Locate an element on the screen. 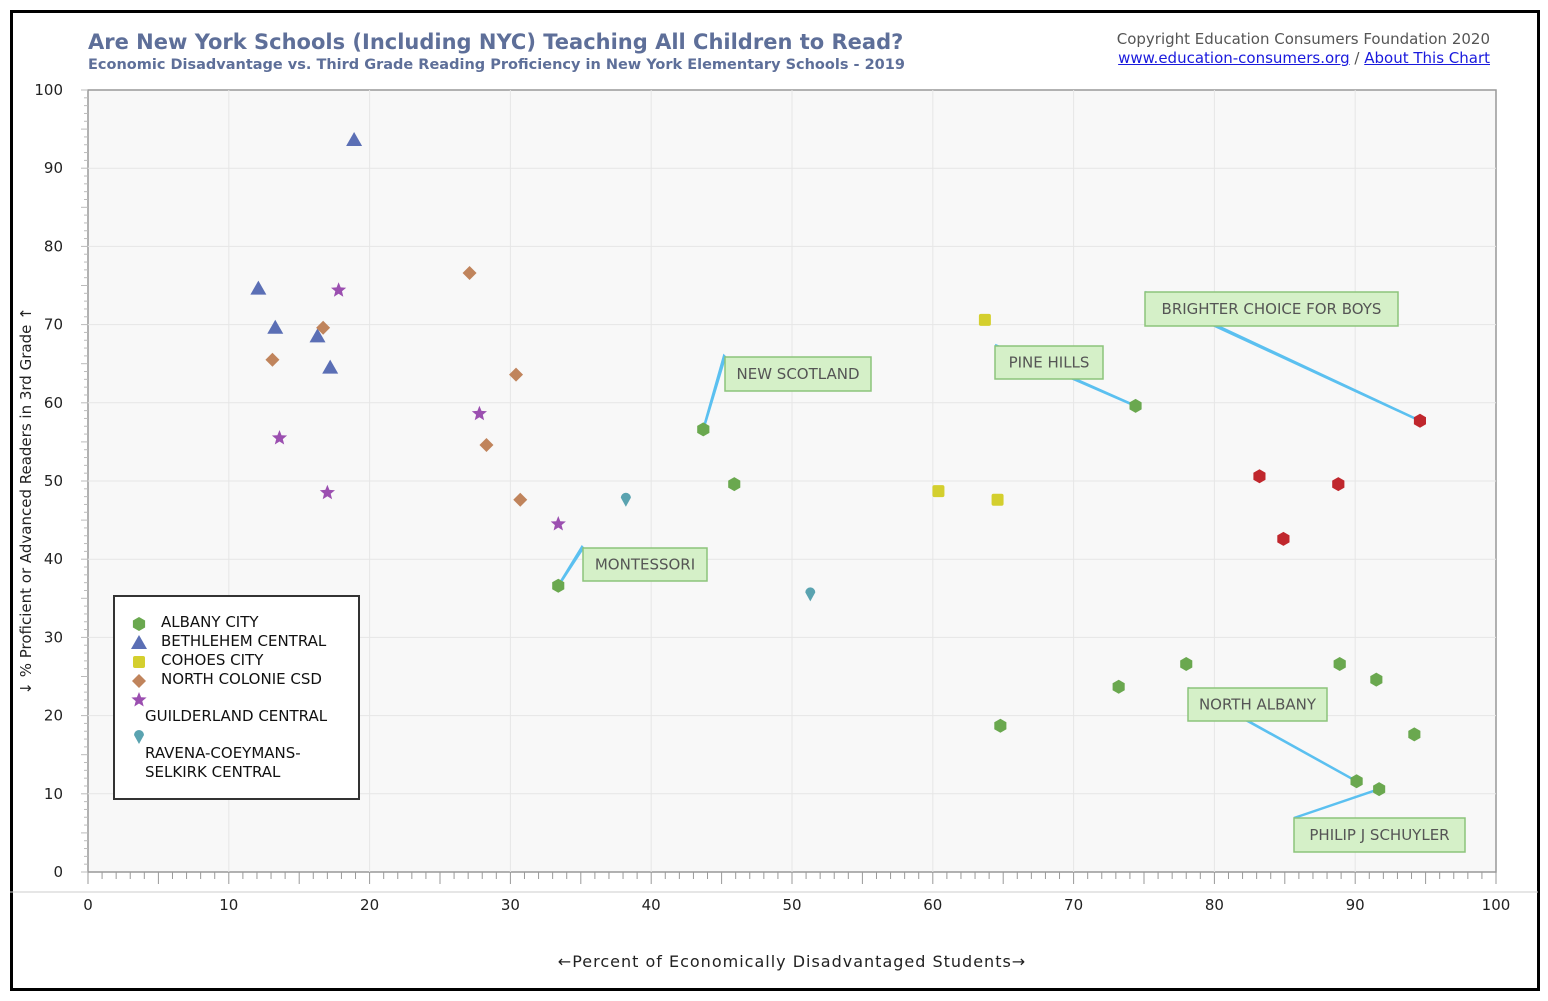 The height and width of the screenshot is (1001, 1548). series-guilderland-central is located at coordinates (418, 406).